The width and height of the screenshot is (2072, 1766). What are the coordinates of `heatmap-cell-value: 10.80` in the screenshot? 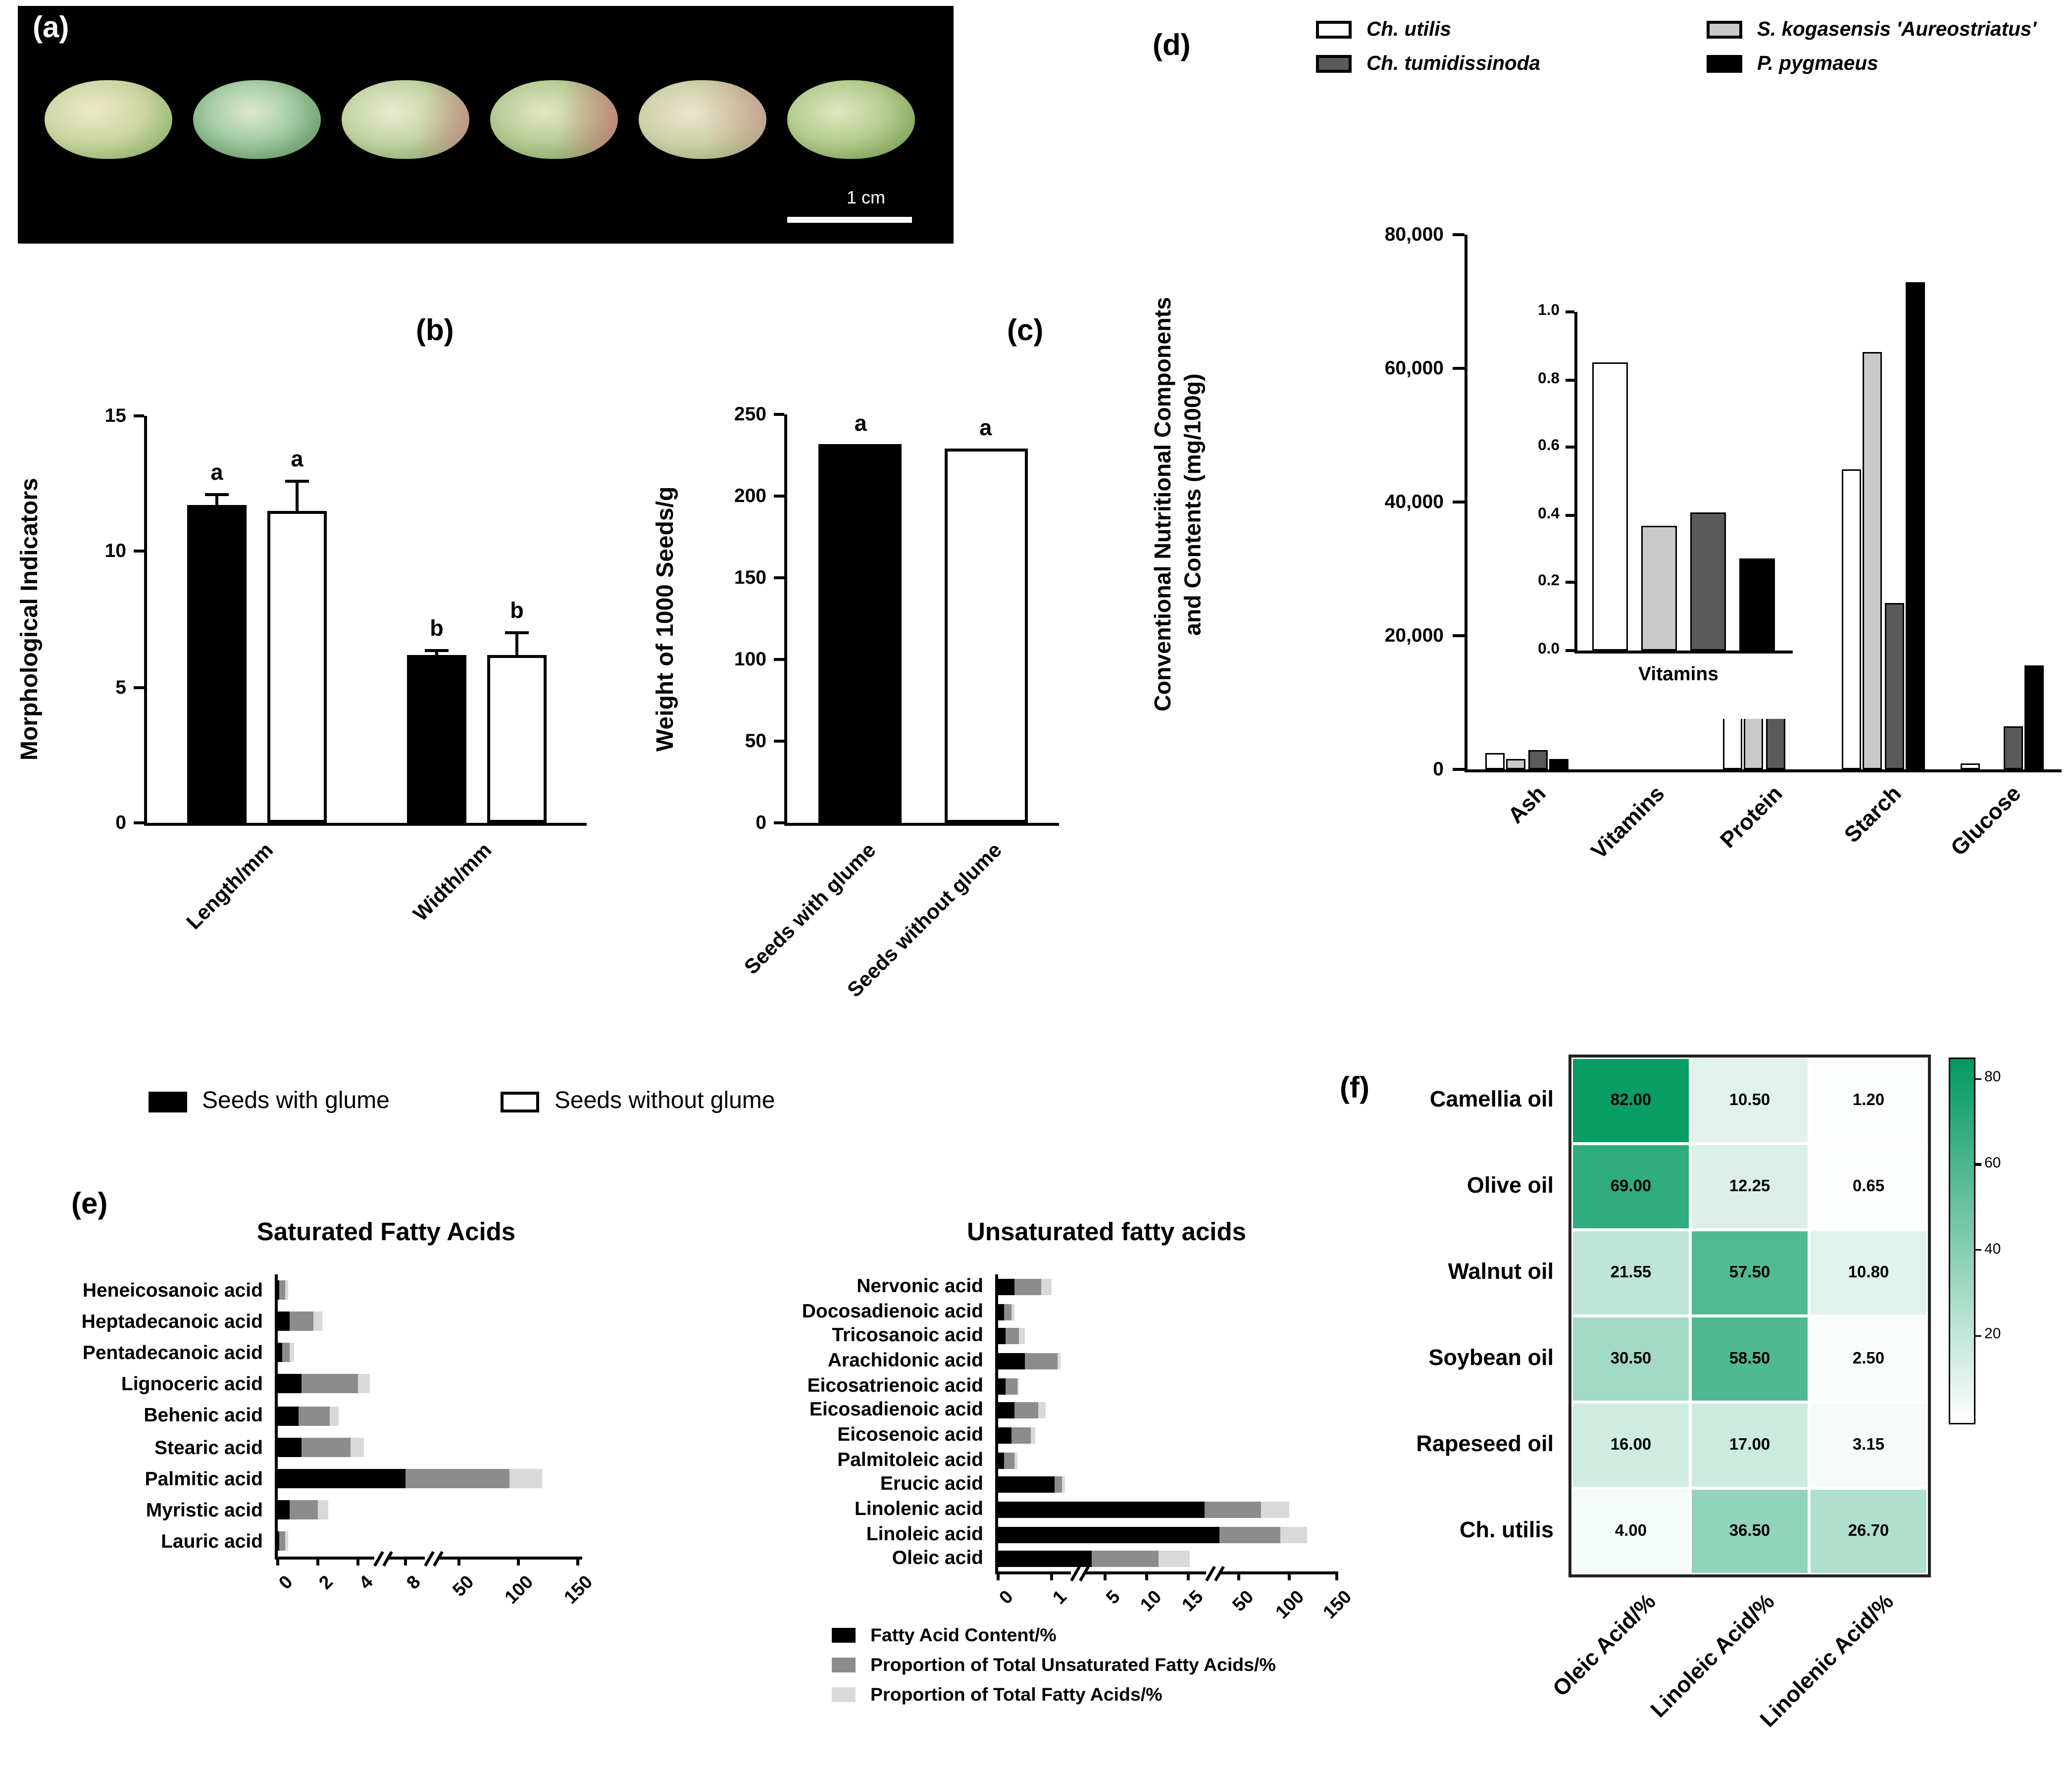 It's located at (1868, 1273).